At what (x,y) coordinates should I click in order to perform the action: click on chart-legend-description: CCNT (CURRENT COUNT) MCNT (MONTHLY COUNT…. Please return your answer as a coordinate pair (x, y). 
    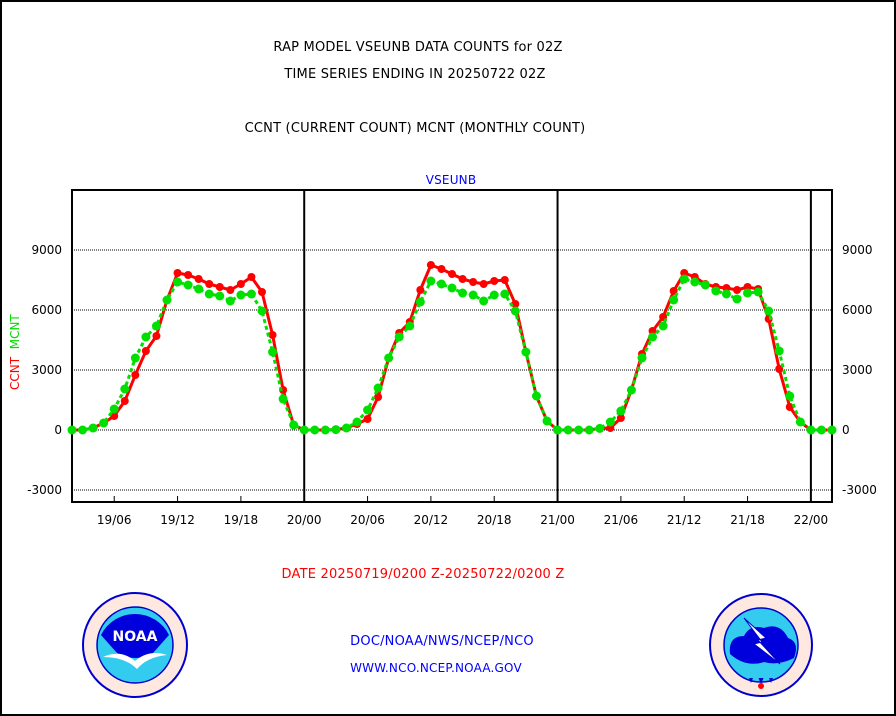
    Looking at the image, I should click on (415, 128).